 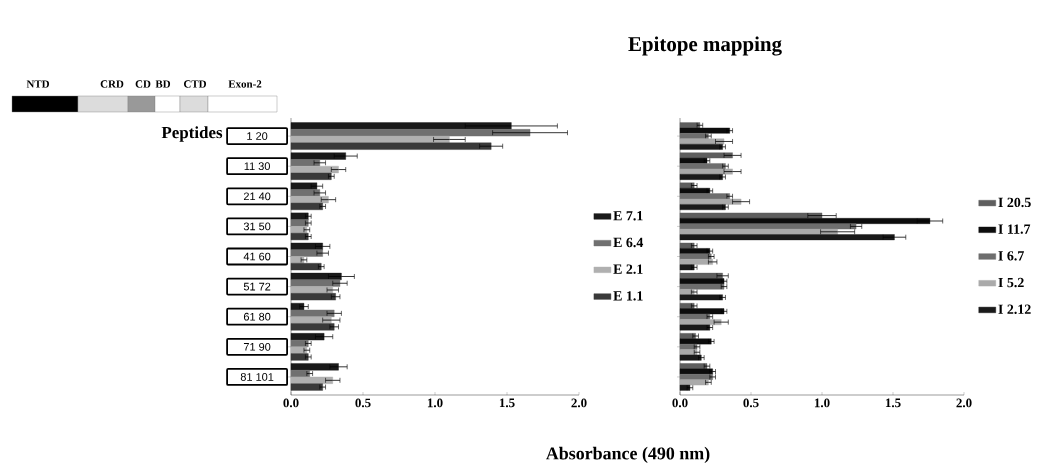 What do you see at coordinates (1014, 229) in the screenshot?
I see `legend-label: I 11.7` at bounding box center [1014, 229].